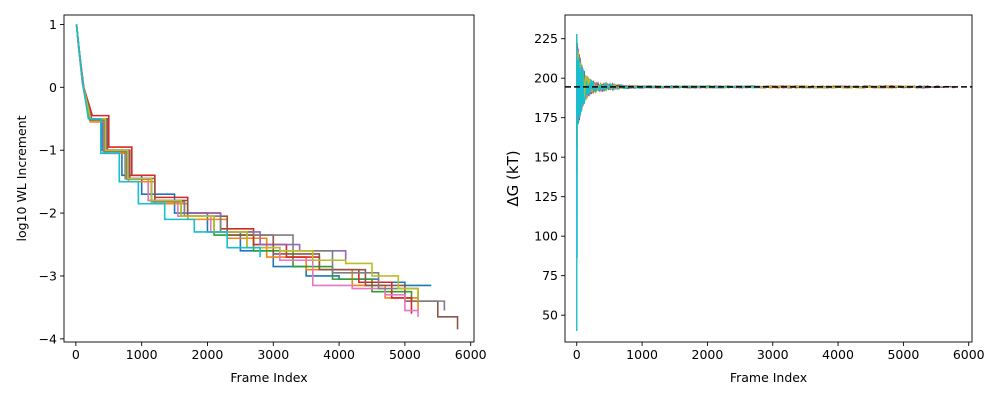  What do you see at coordinates (48, 338) in the screenshot?
I see `y-tick-label: −4` at bounding box center [48, 338].